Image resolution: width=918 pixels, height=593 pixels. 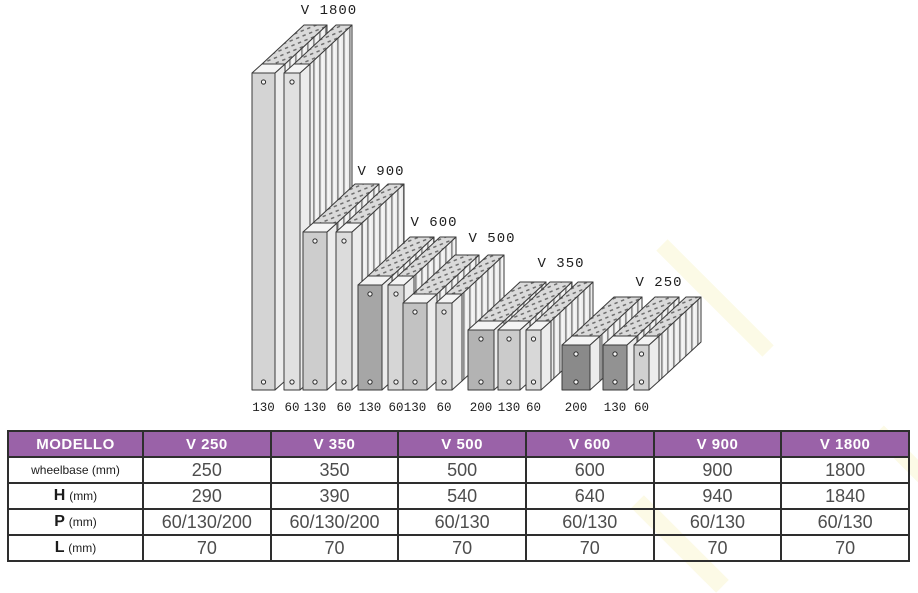 I want to click on value-cell: 390, so click(x=334, y=496).